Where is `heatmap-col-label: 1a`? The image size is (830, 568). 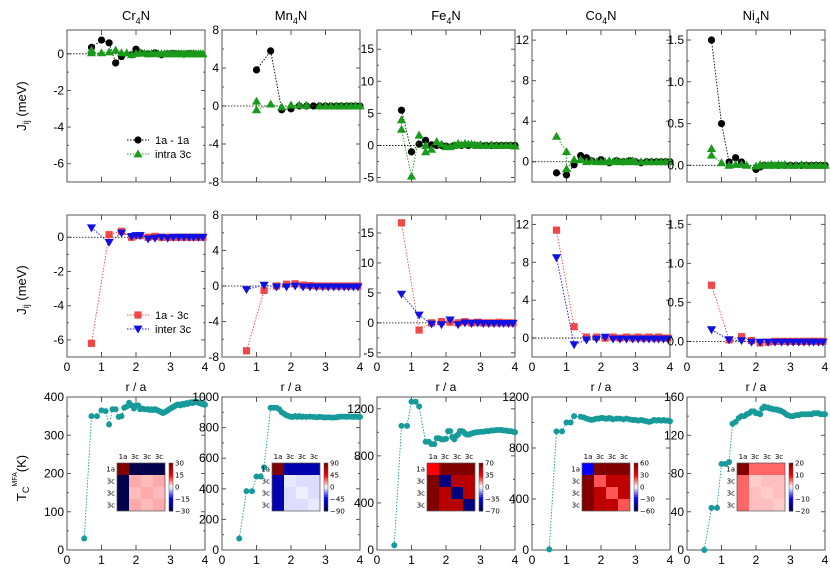 heatmap-col-label: 1a is located at coordinates (433, 457).